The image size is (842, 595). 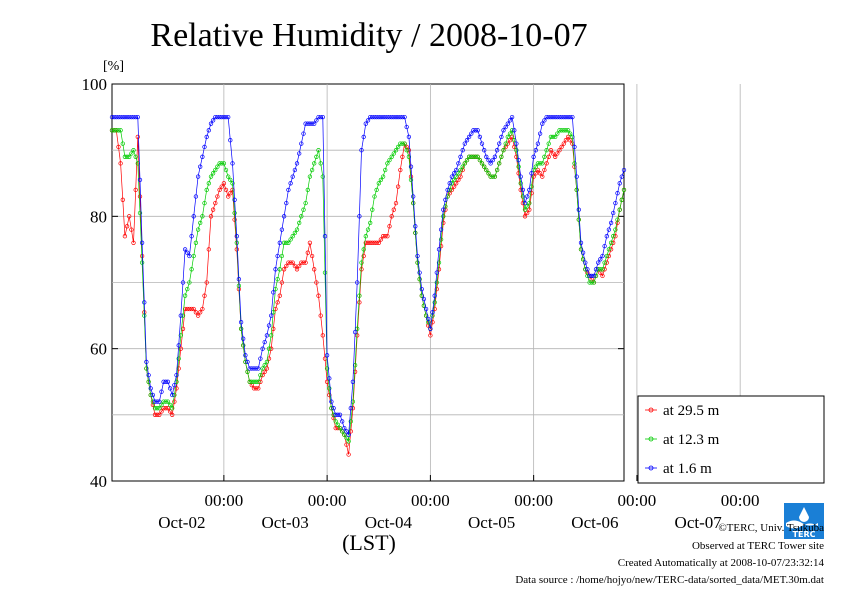 I want to click on x-tick-time-label: 00:00, so click(x=430, y=500).